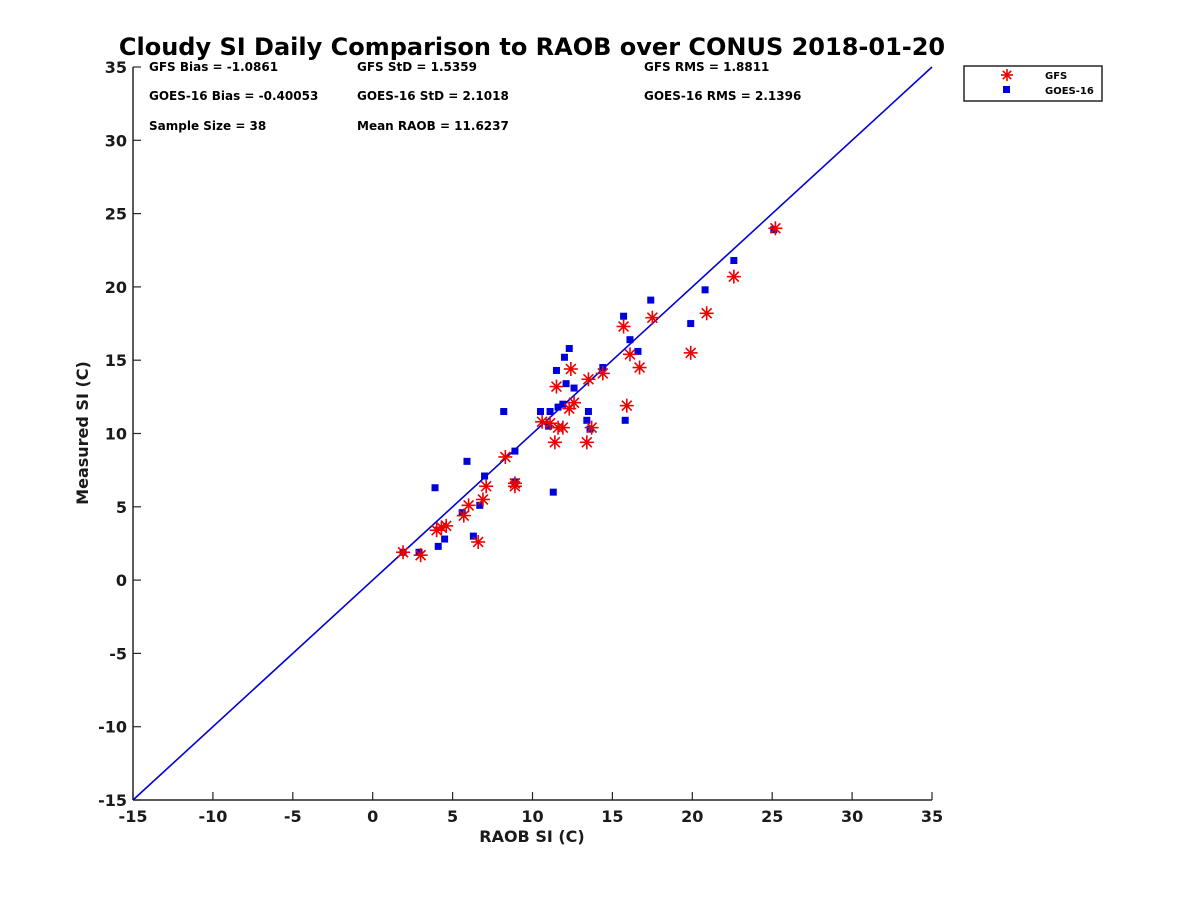 This screenshot has width=1200, height=900. I want to click on stat-goes-bias: GOES-16 Bias = -0.40053, so click(233, 96).